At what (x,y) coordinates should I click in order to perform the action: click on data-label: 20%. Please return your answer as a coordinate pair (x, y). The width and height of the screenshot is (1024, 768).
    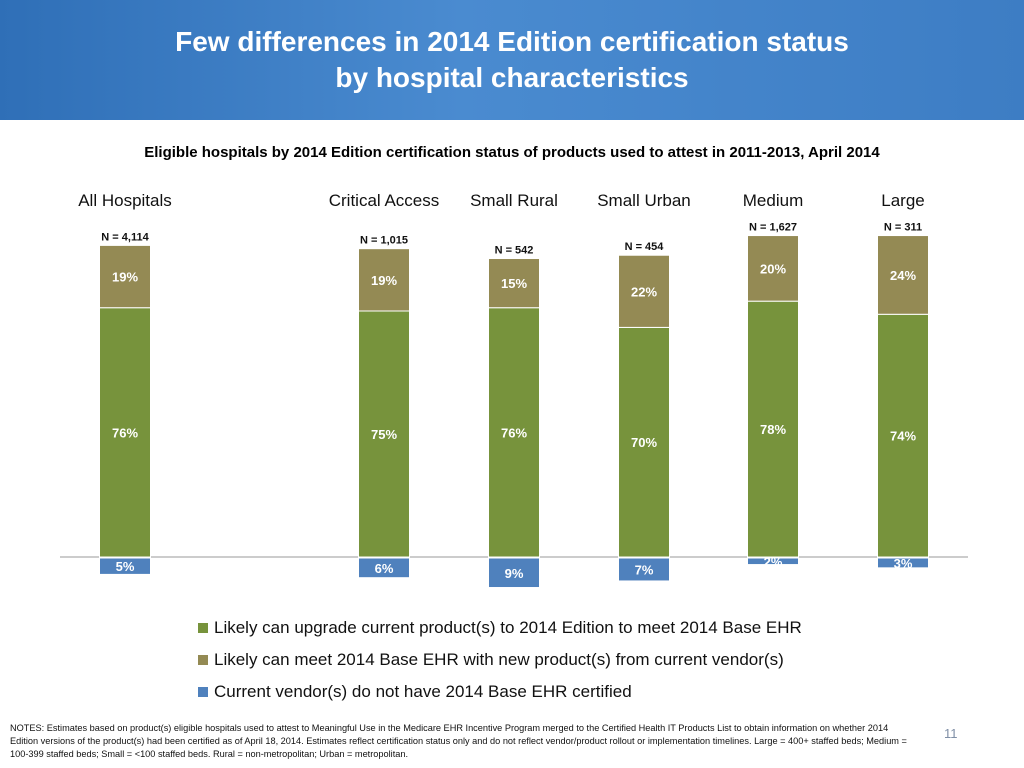
    Looking at the image, I should click on (773, 268).